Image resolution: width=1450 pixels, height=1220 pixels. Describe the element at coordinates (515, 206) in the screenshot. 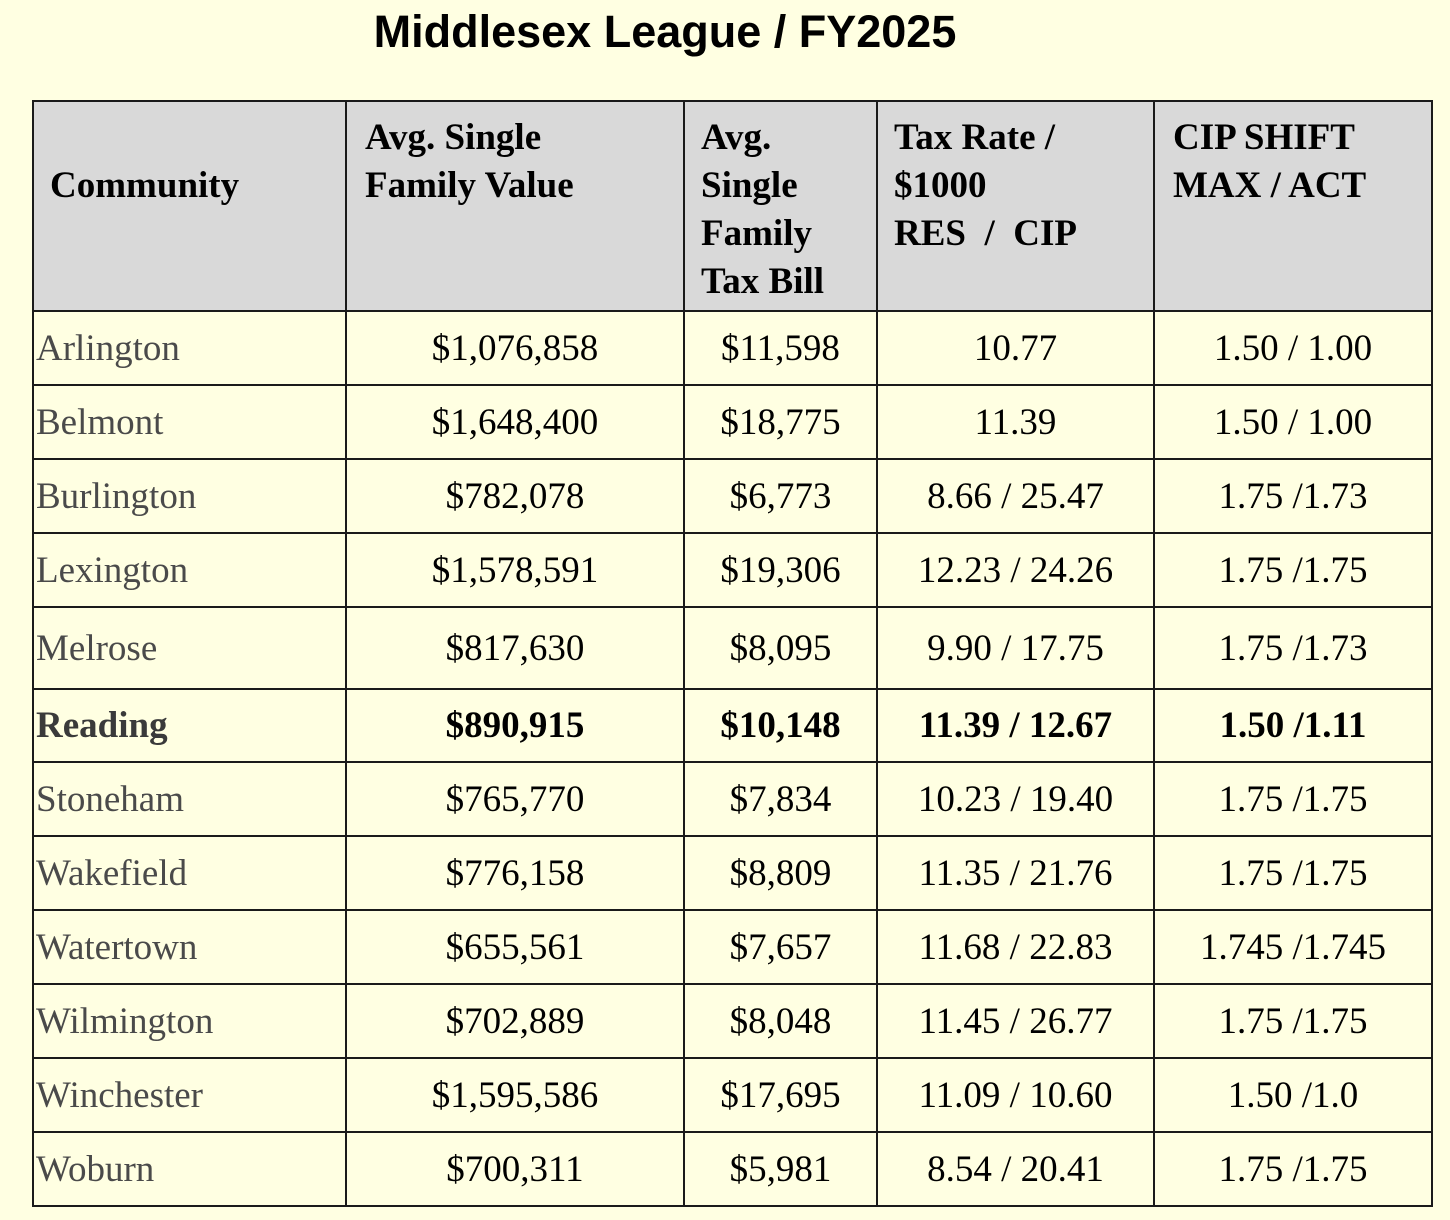

I see `header-avg-value: Avg. Single Family Value` at that location.